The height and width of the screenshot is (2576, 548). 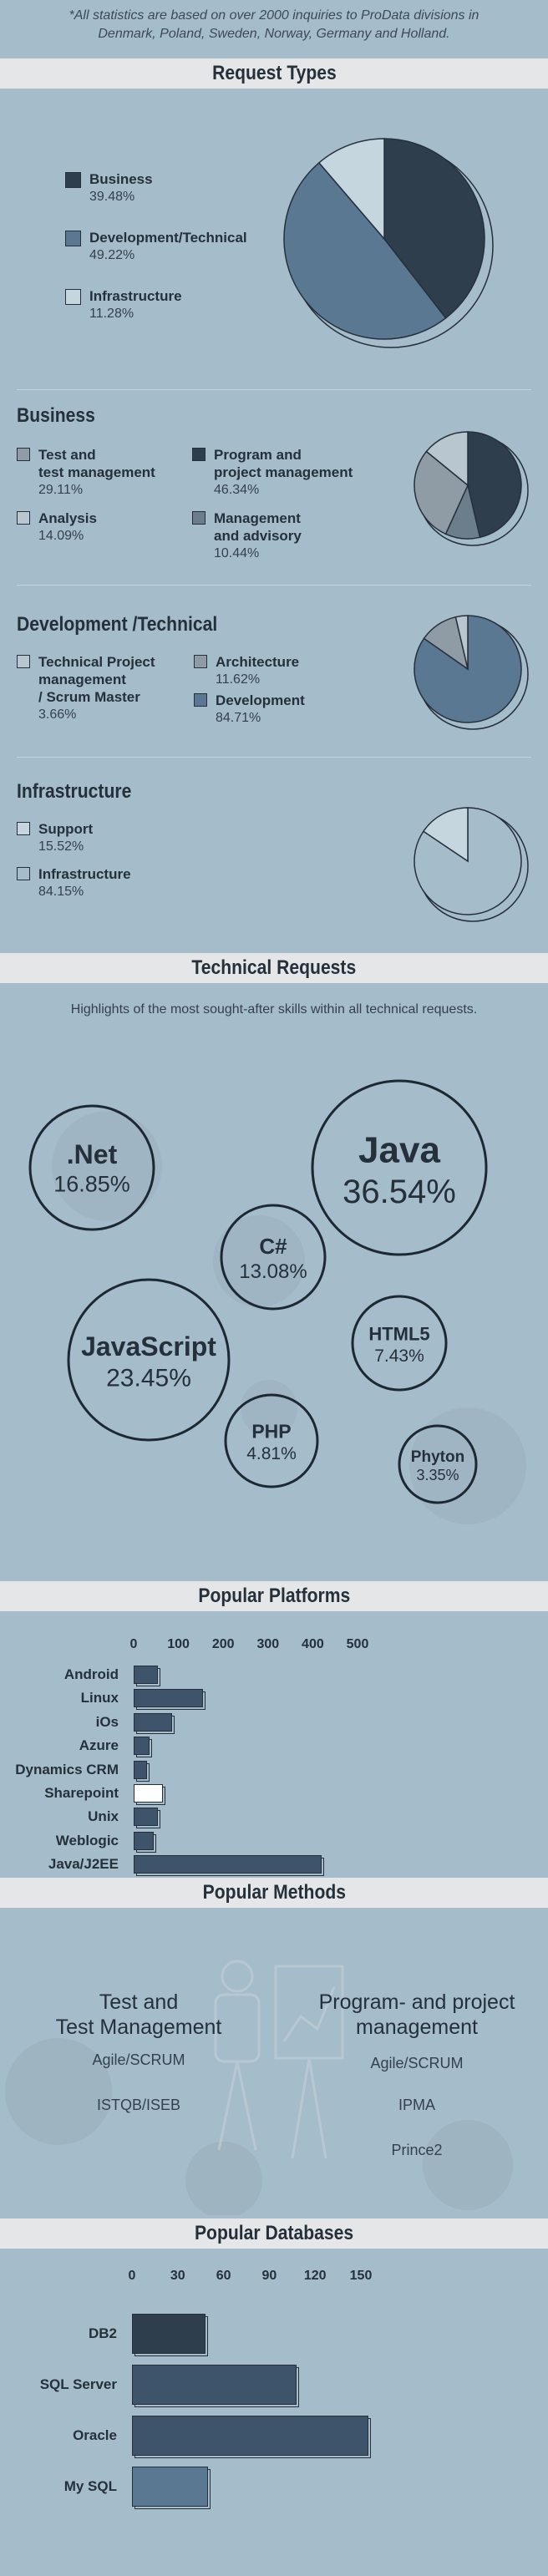 What do you see at coordinates (399, 1356) in the screenshot?
I see `bubble-value: 7.43%` at bounding box center [399, 1356].